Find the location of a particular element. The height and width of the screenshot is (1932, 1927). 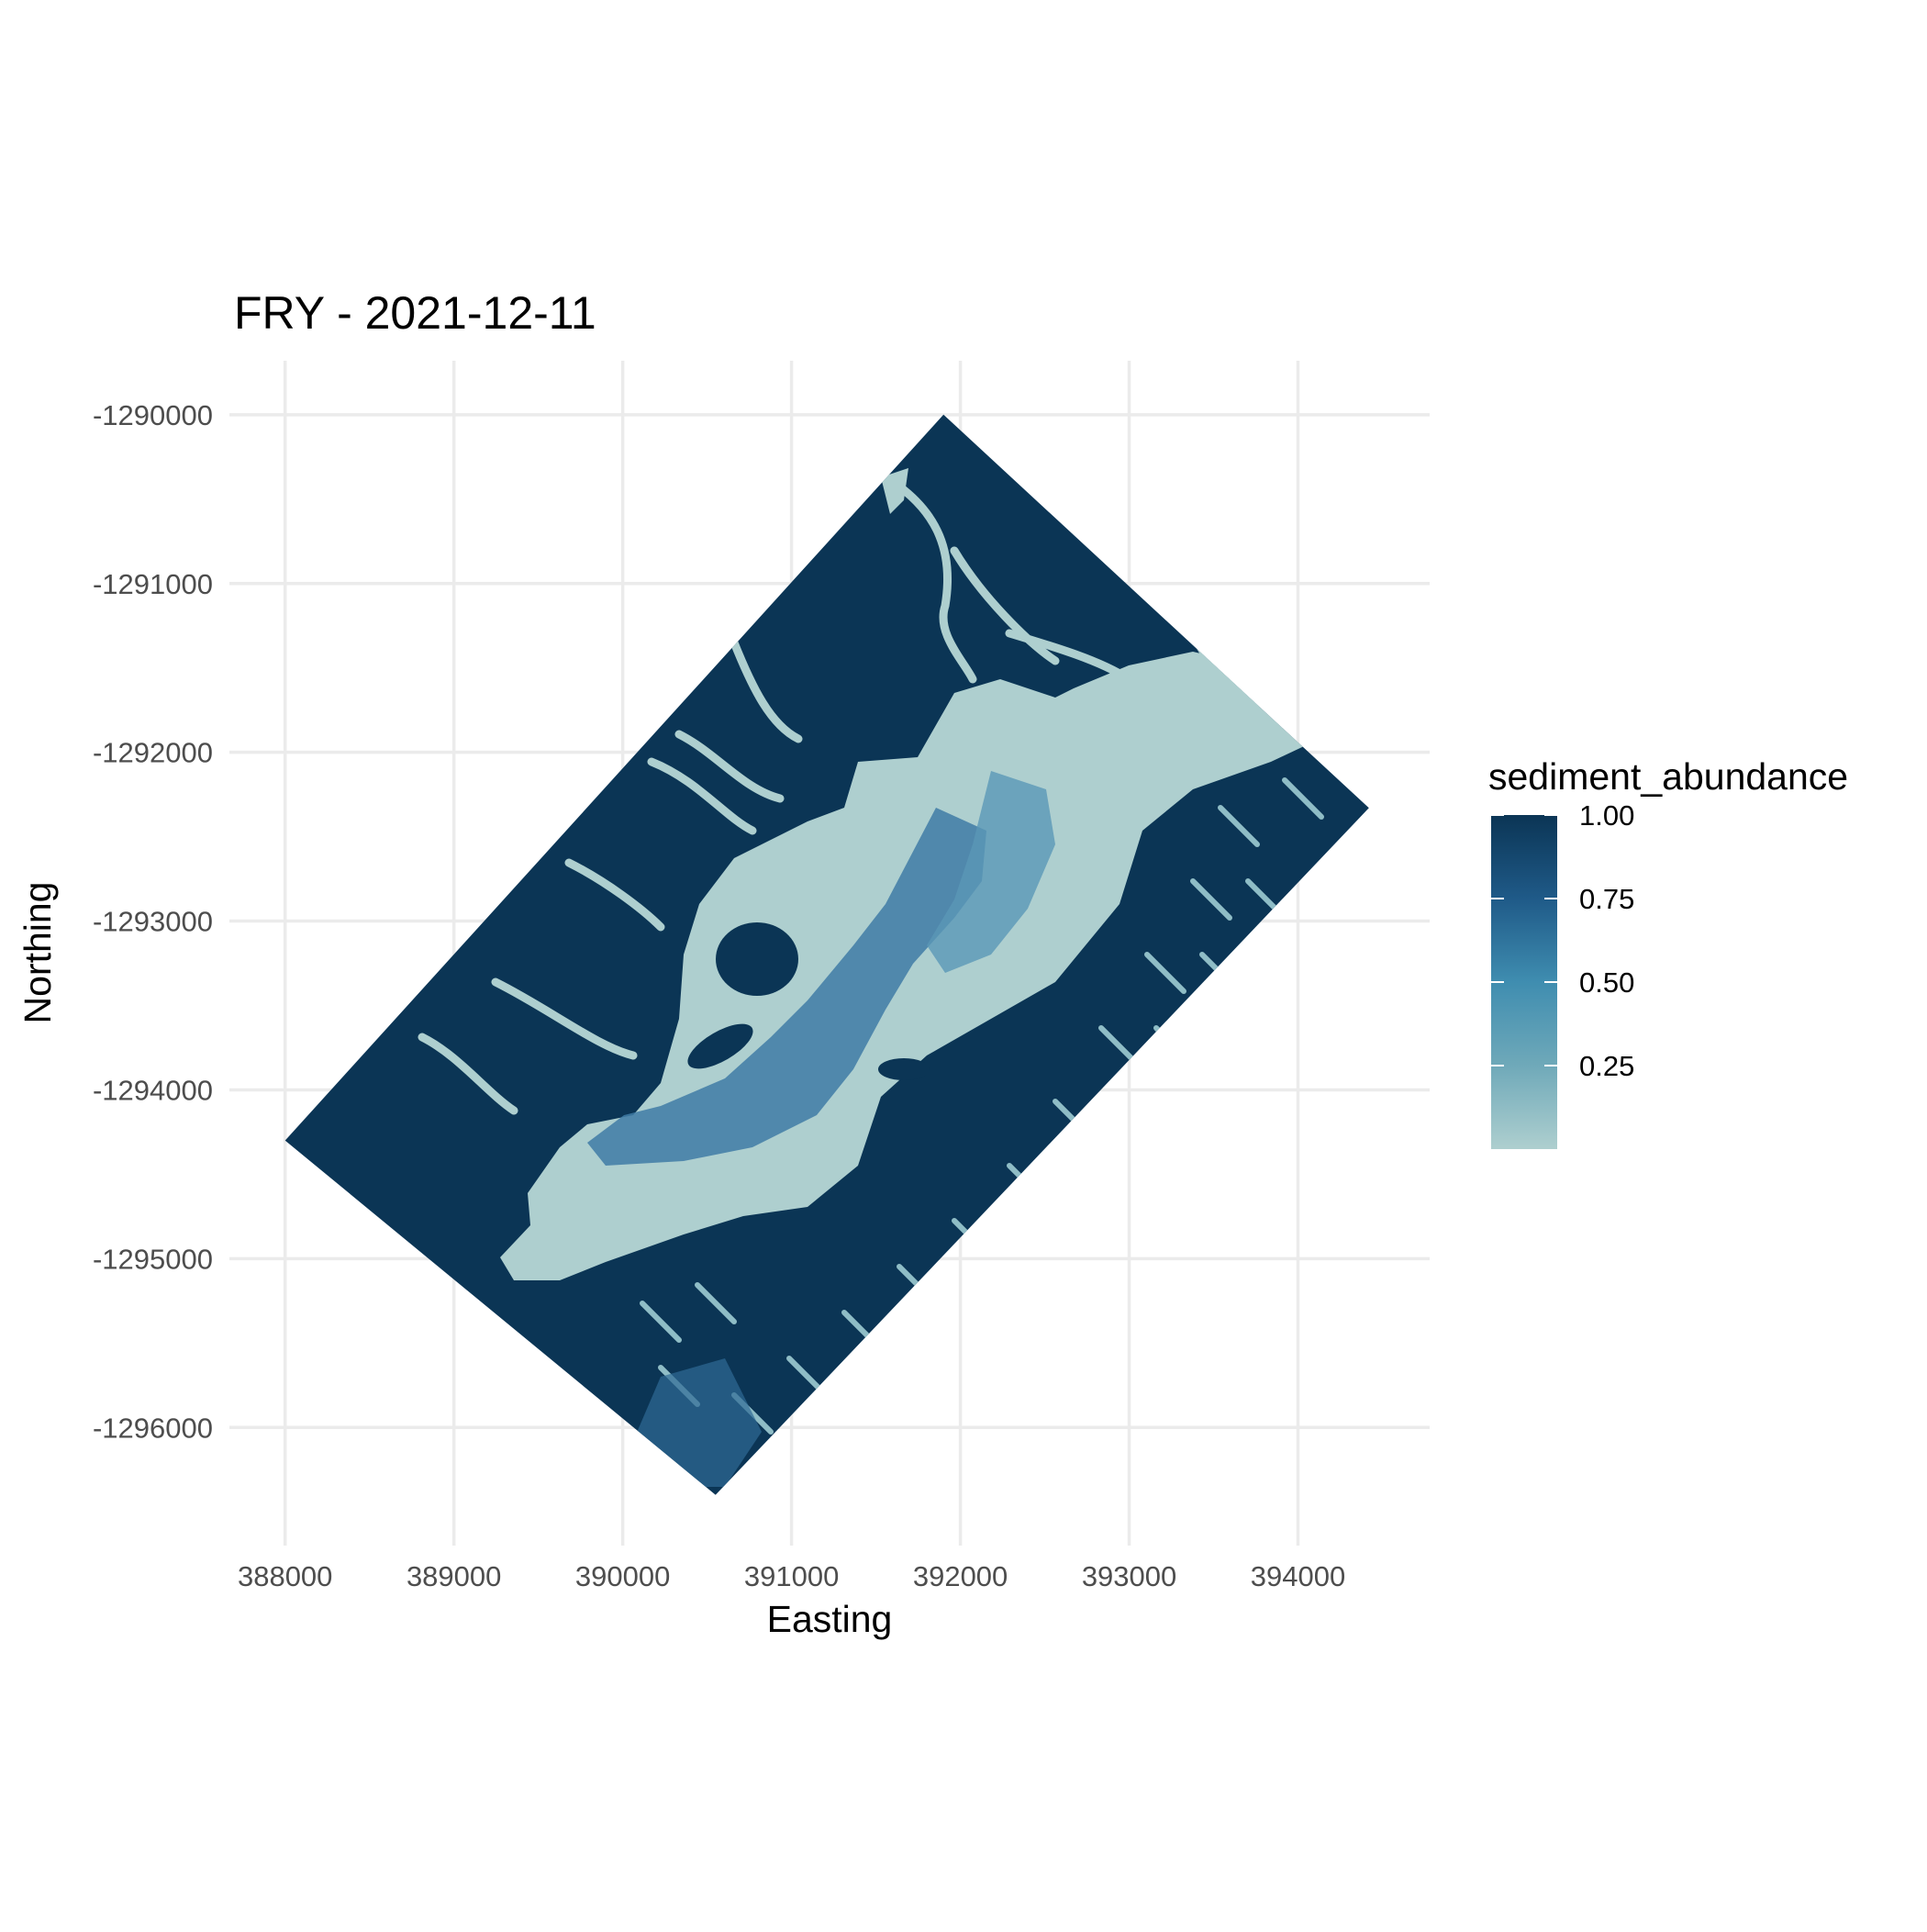

legend-title: sediment_abundance is located at coordinates (1668, 776).